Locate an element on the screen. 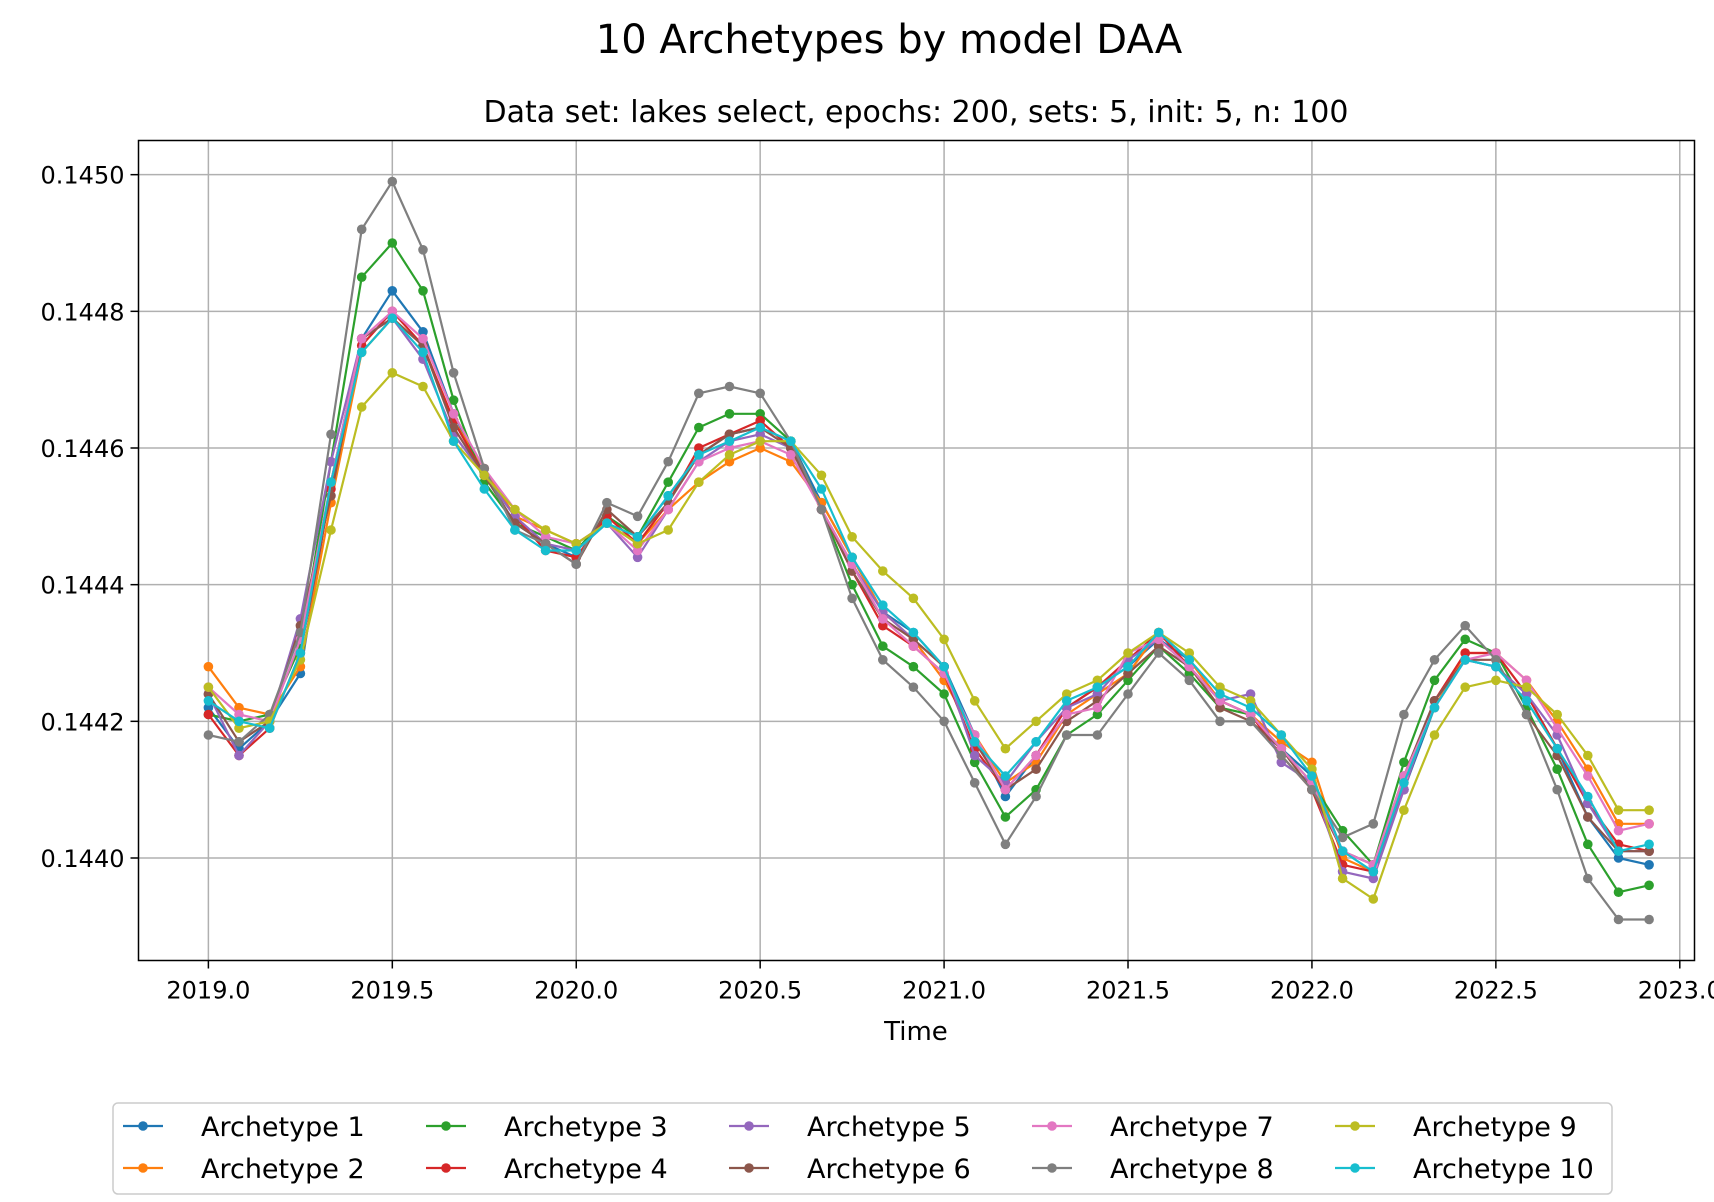 The width and height of the screenshot is (1714, 1202). x-axis-label: Time is located at coordinates (915, 1032).